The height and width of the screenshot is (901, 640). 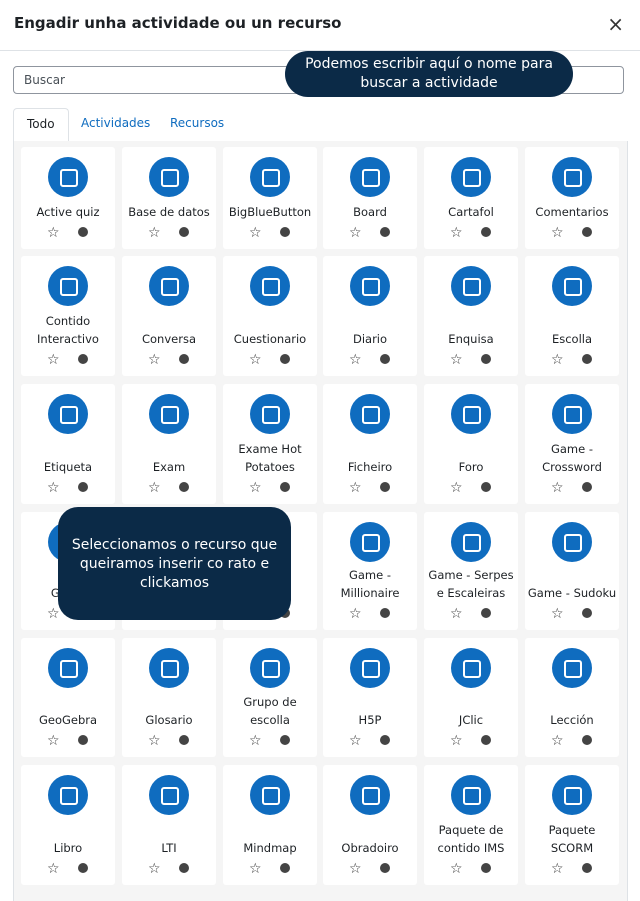 What do you see at coordinates (471, 316) in the screenshot?
I see `module-card: Enquisa ☆` at bounding box center [471, 316].